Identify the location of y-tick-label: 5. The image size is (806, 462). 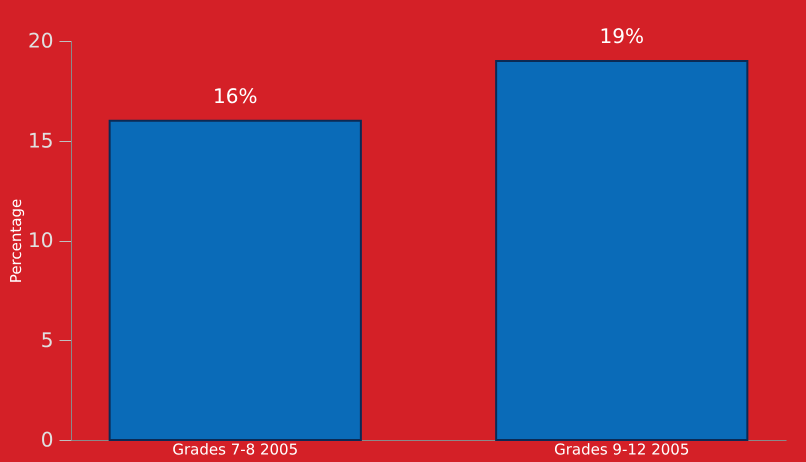
(47, 340).